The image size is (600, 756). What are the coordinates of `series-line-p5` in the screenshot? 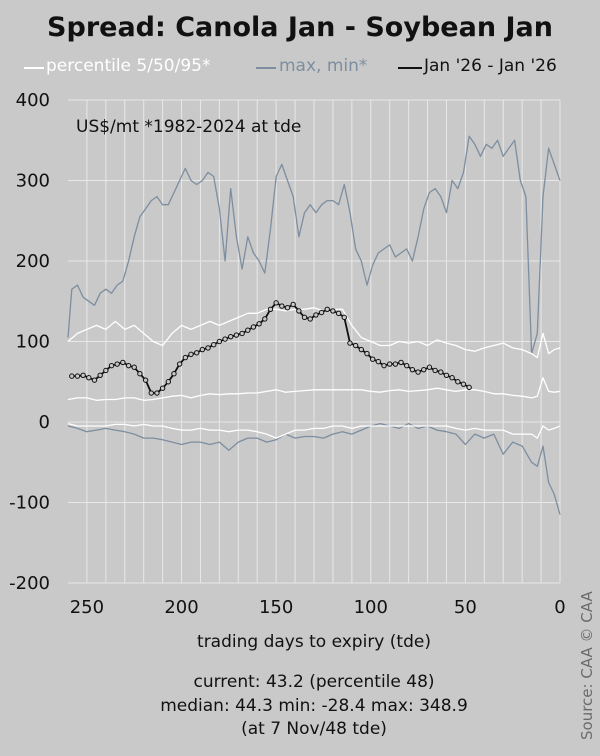 It's located at (314, 430).